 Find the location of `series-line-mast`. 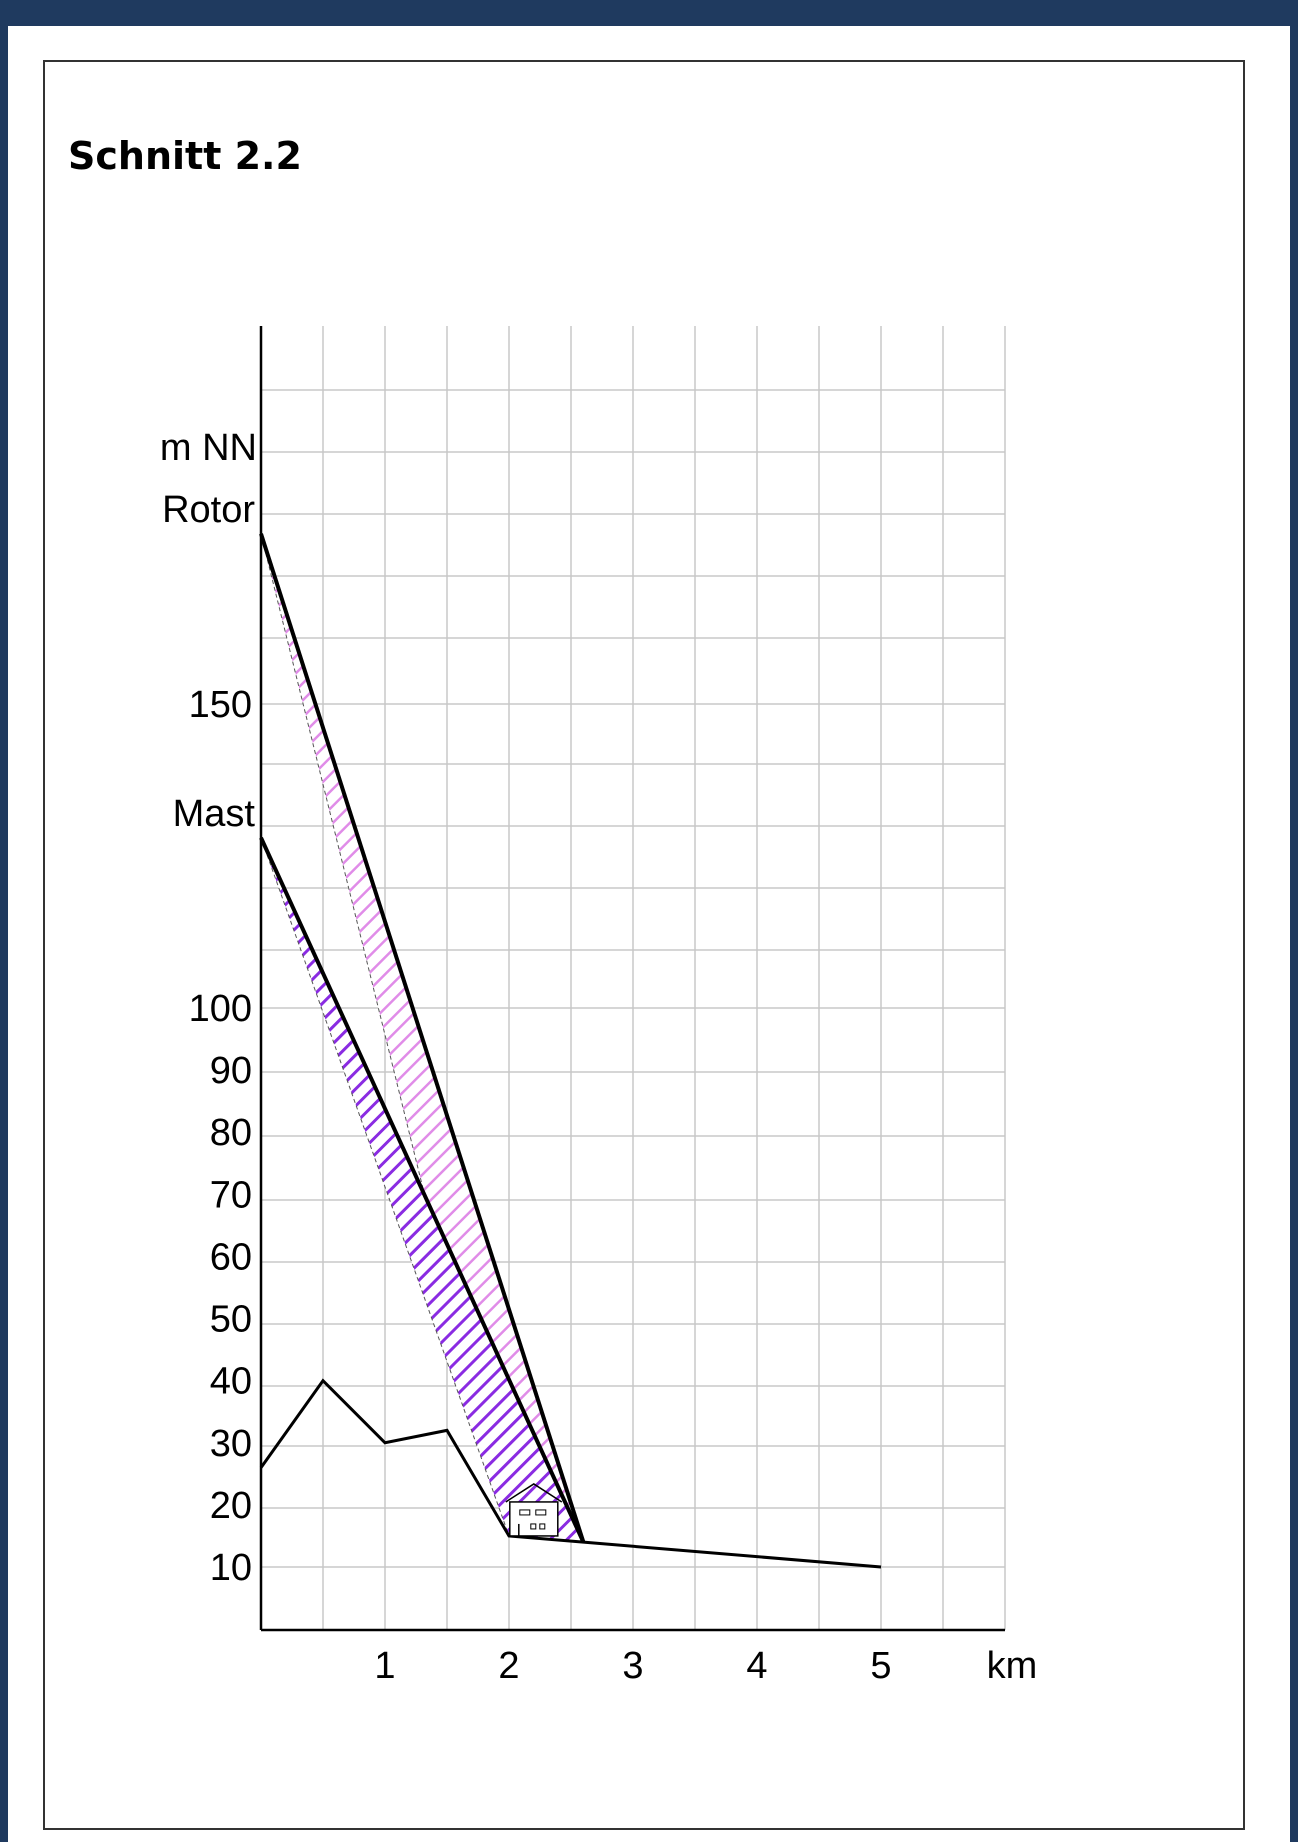

series-line-mast is located at coordinates (422, 1189).